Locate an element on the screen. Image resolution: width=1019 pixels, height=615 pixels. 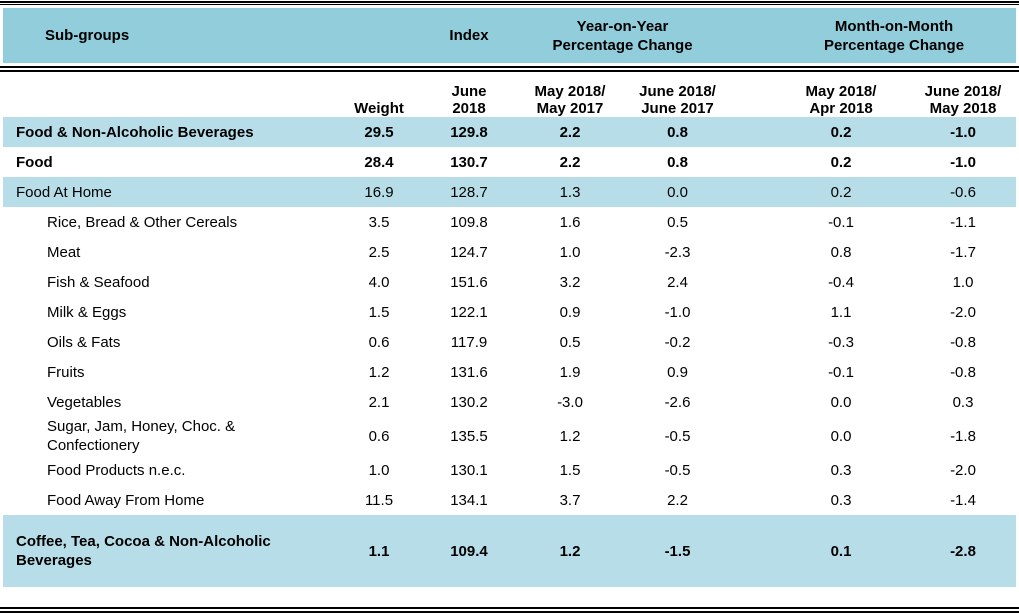
col-header-subgroups: Sub-groups is located at coordinates (169, 35).